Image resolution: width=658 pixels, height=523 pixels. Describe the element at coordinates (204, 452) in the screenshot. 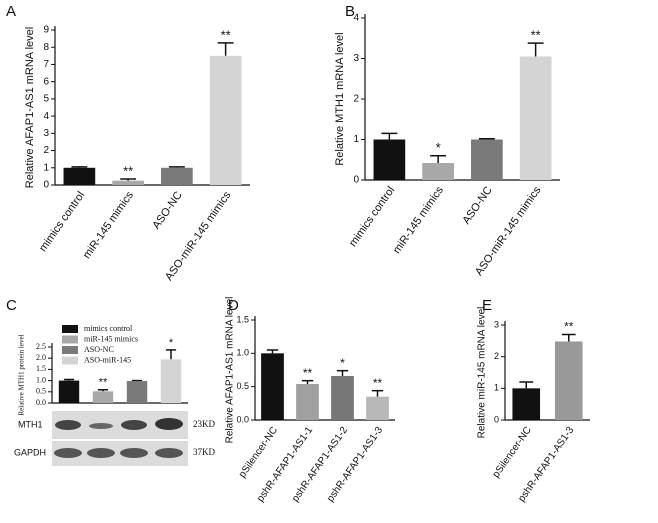

I see `blot-size: 37KD` at that location.